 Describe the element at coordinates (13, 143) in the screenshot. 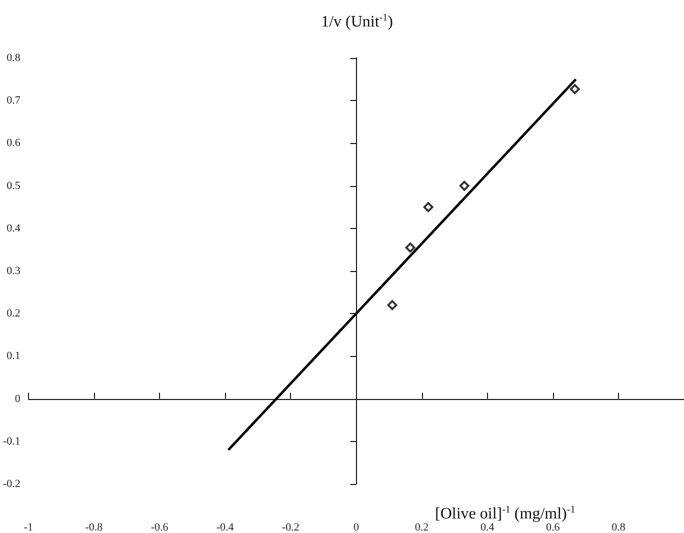

I see `y-tick-label: 0.6` at that location.